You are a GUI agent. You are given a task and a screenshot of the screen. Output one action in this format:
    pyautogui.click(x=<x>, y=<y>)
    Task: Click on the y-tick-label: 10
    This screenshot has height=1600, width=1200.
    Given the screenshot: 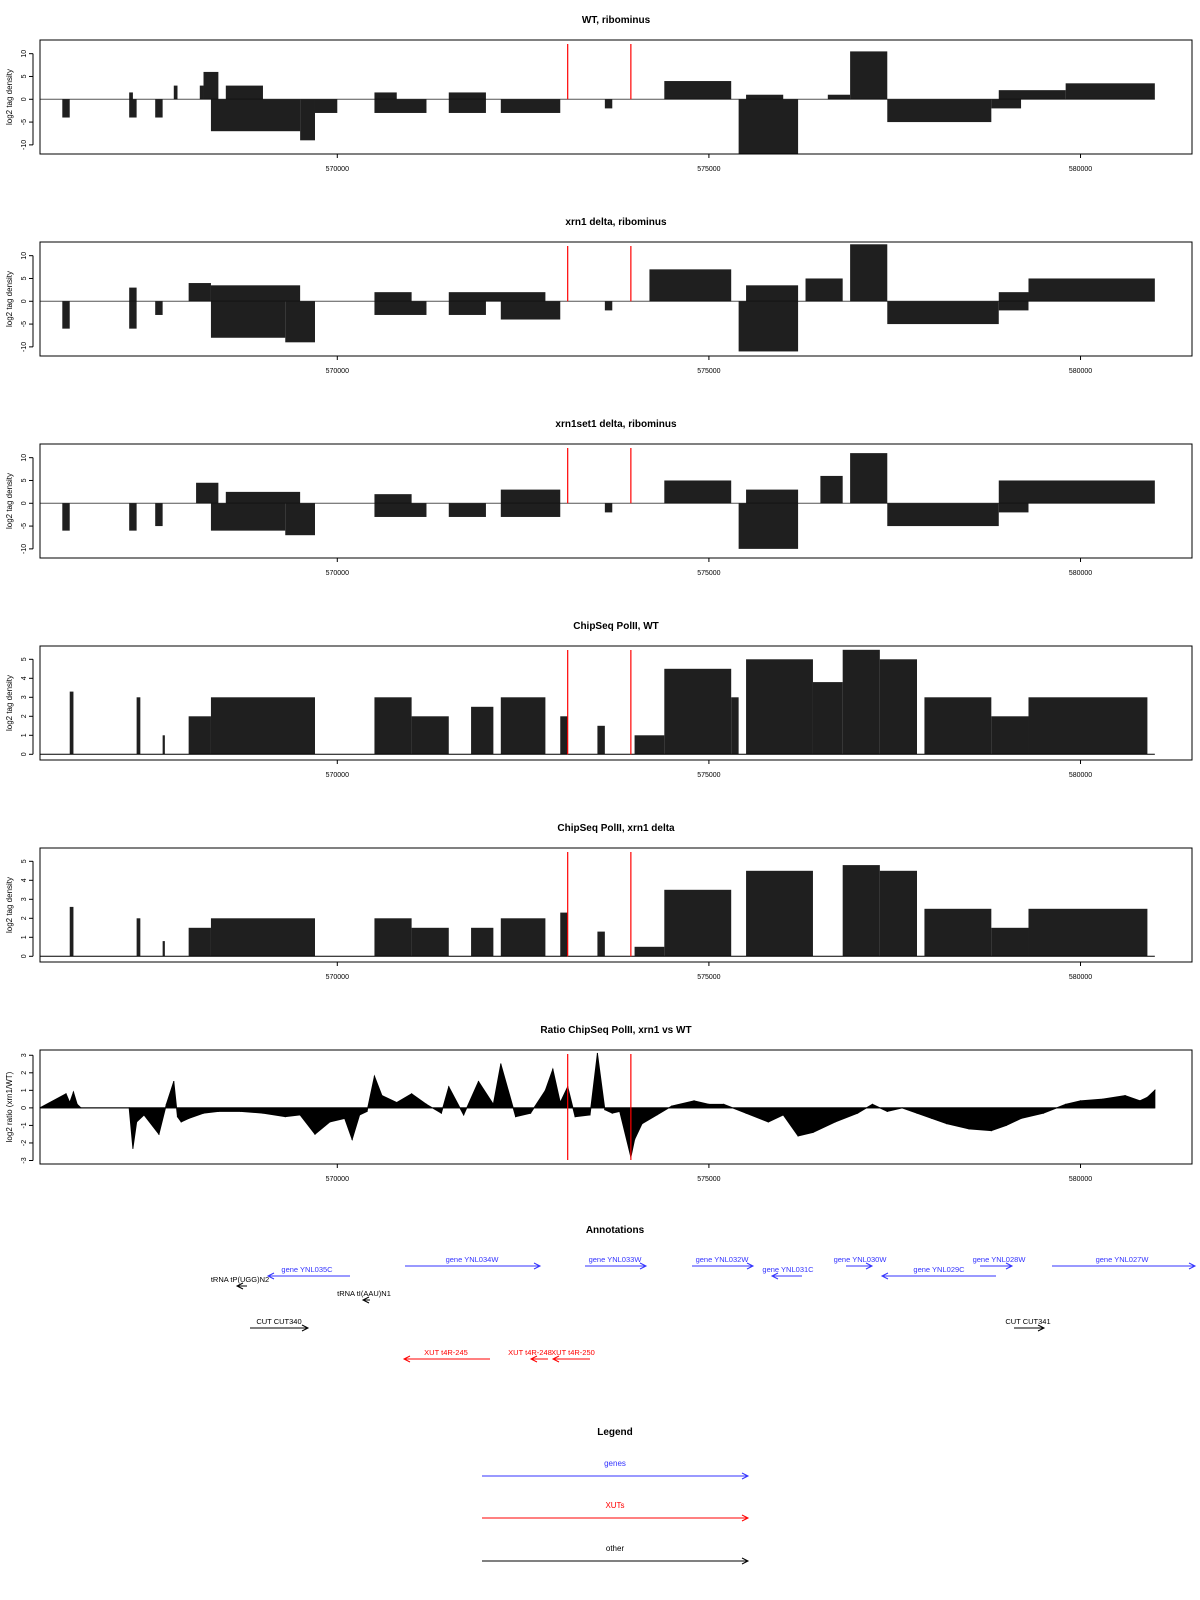 What is the action you would take?
    pyautogui.click(x=24, y=54)
    